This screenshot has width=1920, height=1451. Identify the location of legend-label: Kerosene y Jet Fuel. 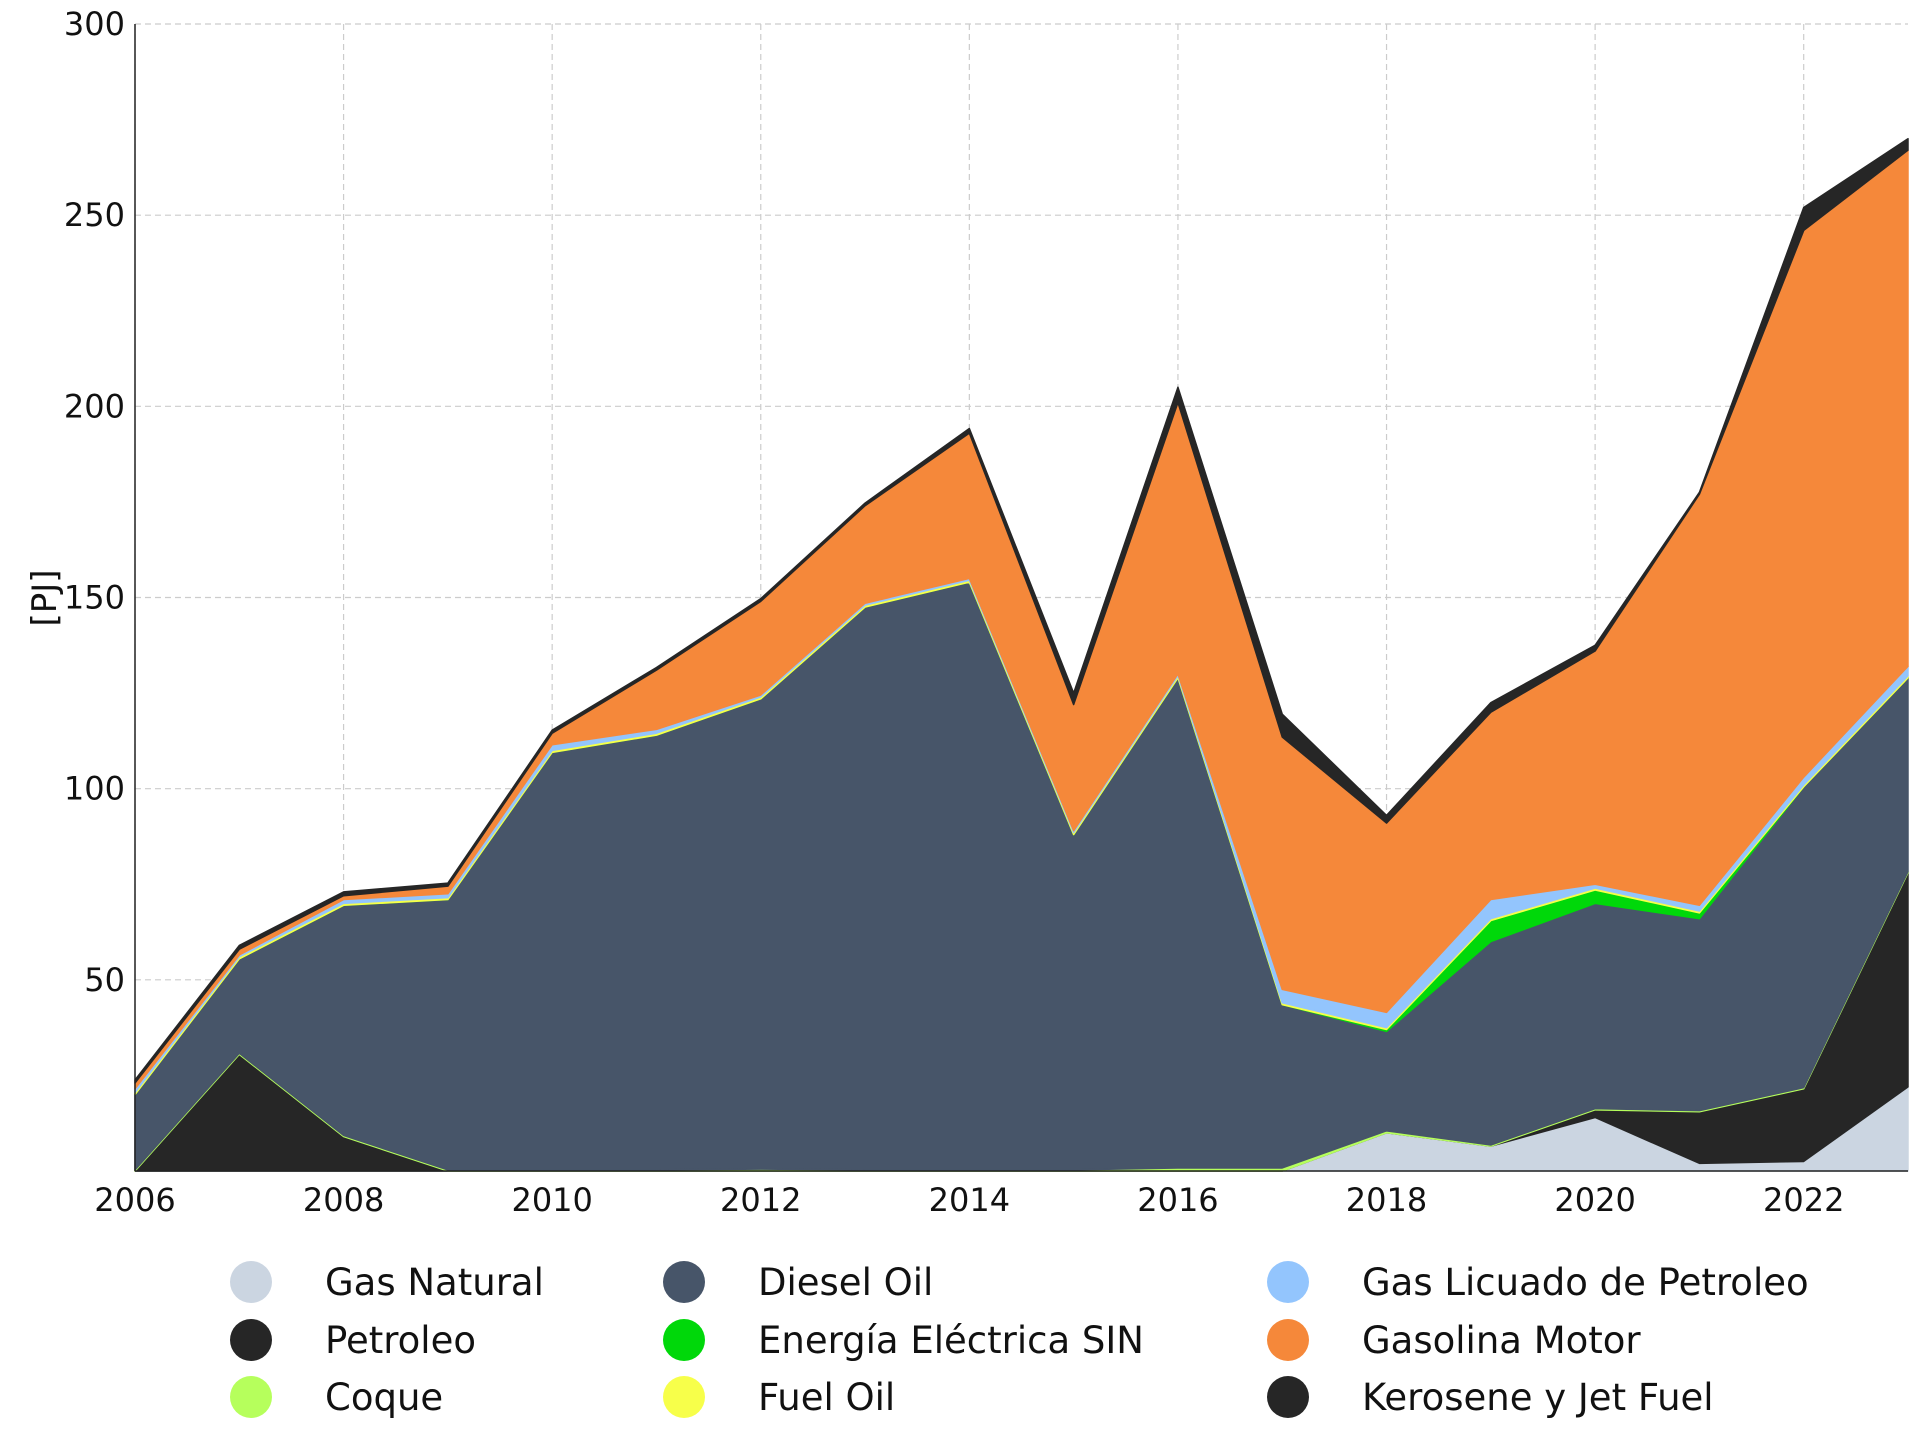
(1538, 1397).